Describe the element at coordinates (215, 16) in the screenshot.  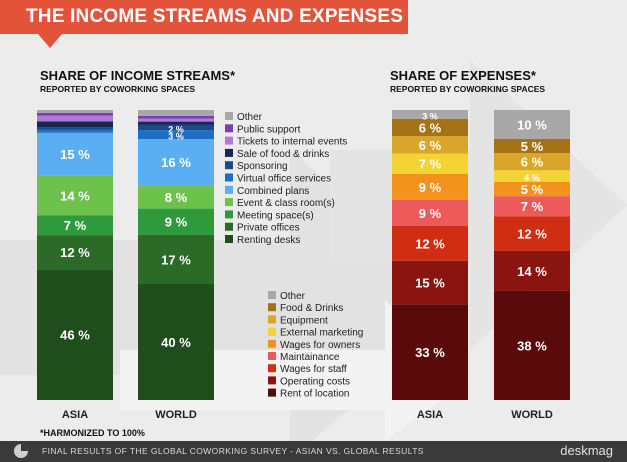
I see `page-title: THE INCOME STREAMS AND EXPENSES` at that location.